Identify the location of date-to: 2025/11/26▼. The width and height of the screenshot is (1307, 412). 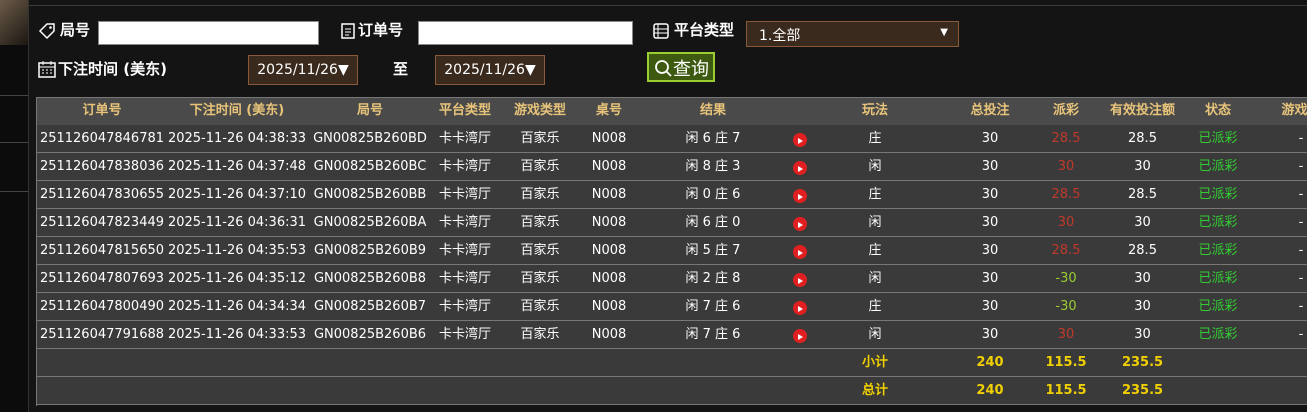
(490, 70).